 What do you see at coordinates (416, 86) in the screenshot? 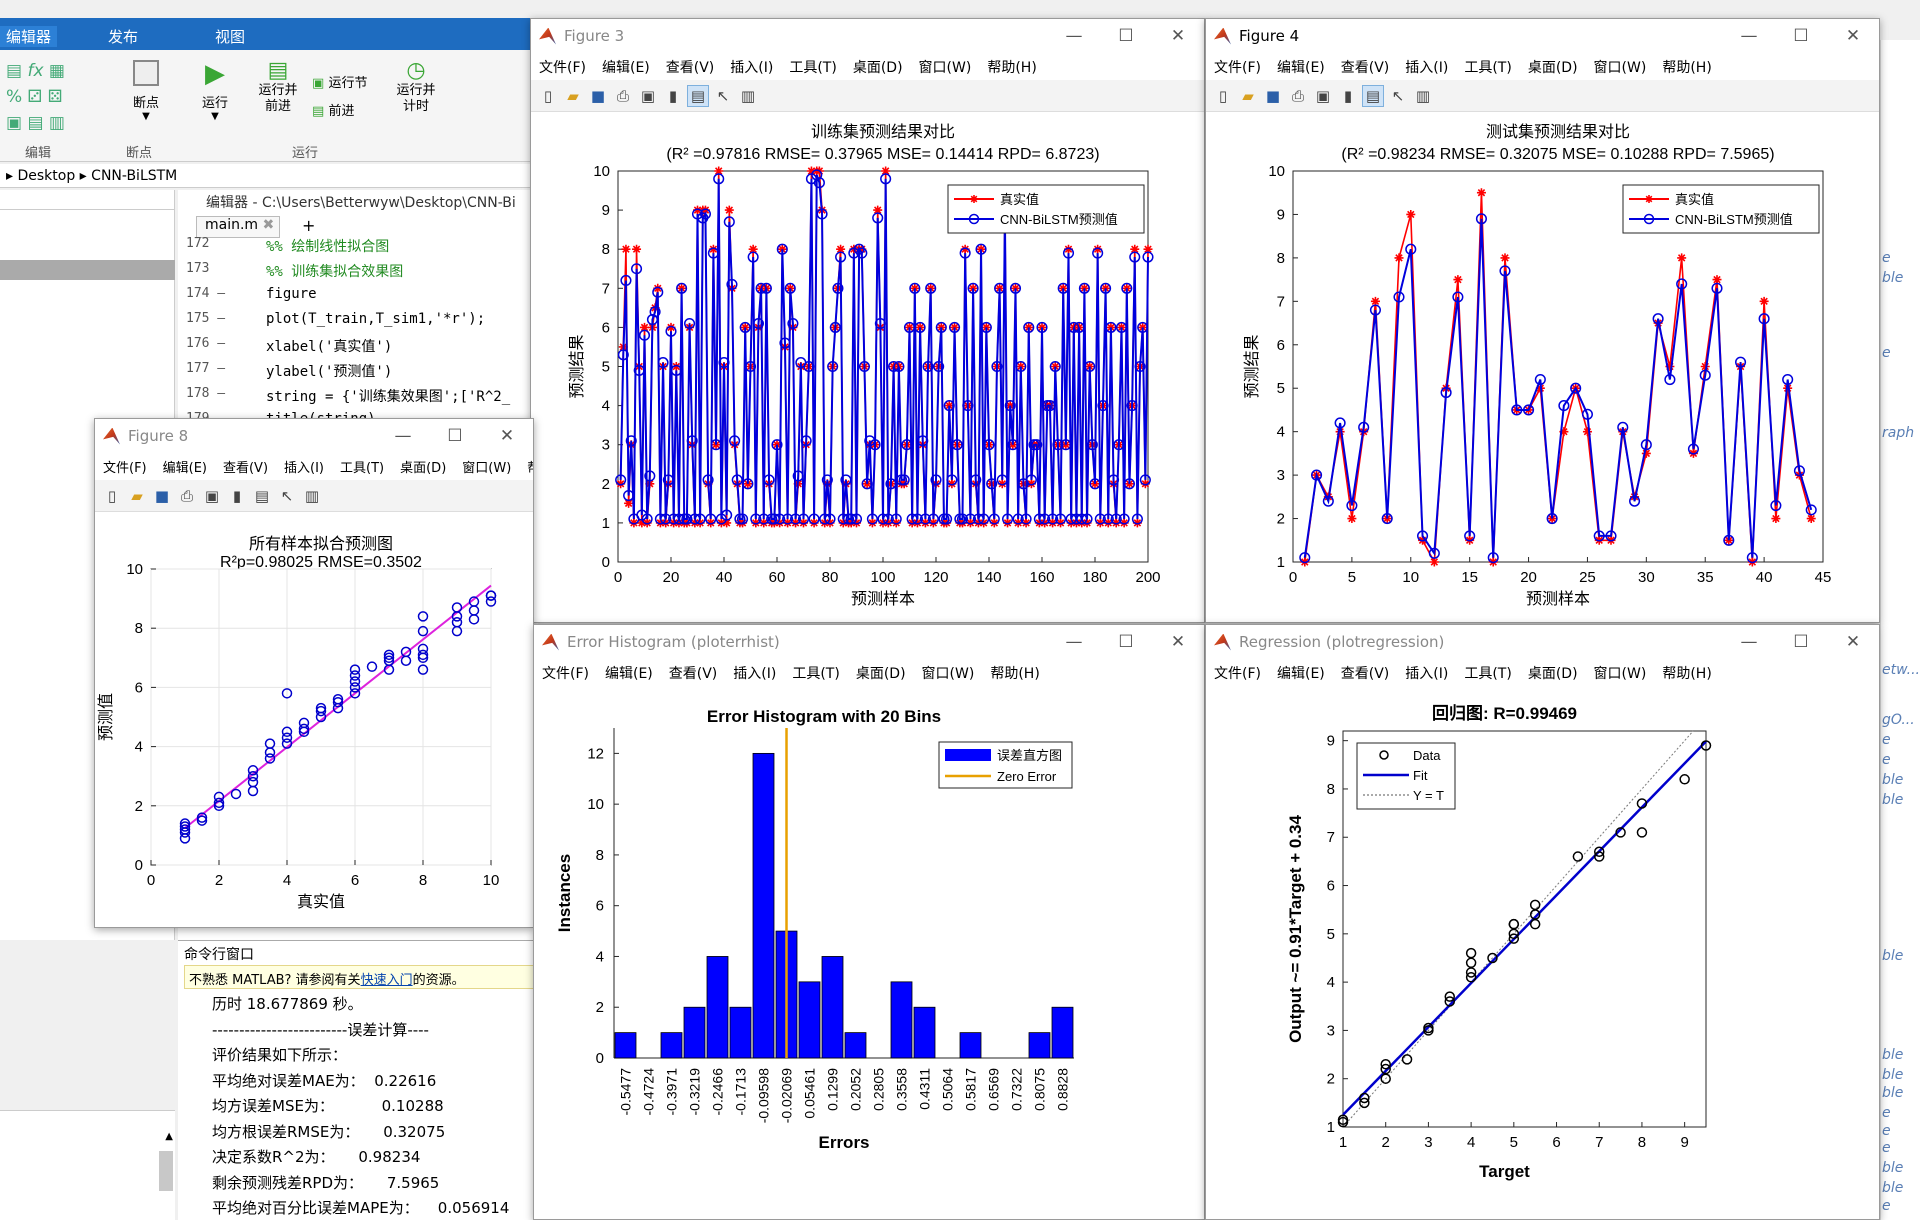
I see `run-time-button: ◷ 运行并 计时` at bounding box center [416, 86].